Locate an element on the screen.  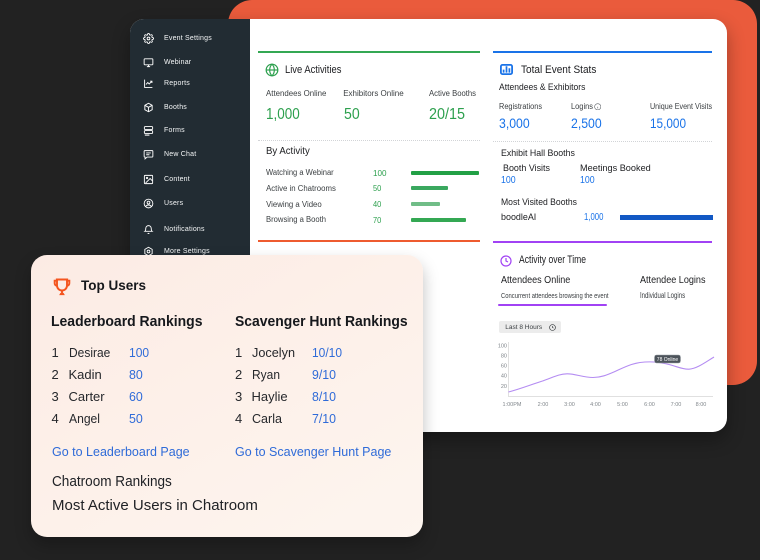
svg-text: 100 is located at coordinates (502, 346).